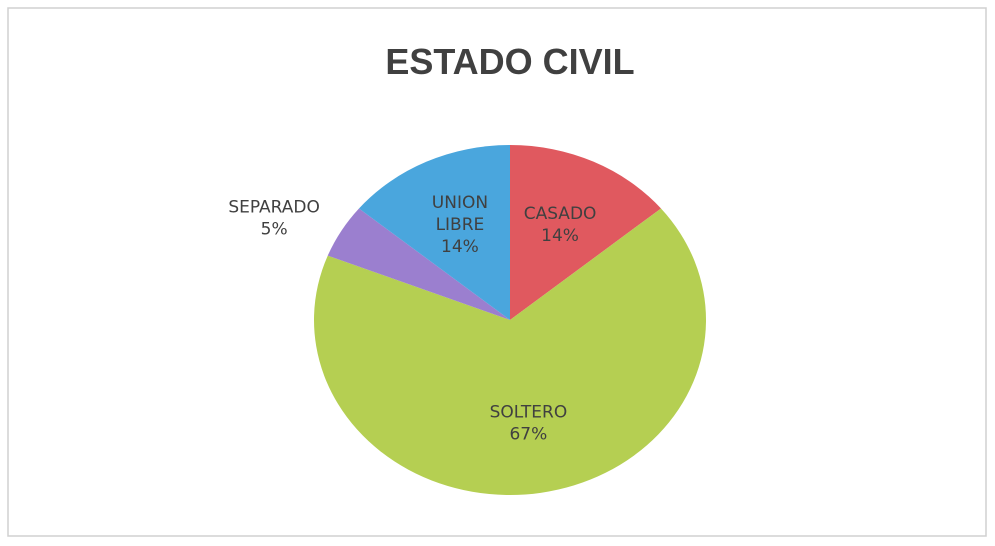 This screenshot has height=546, width=995. I want to click on category-label: CASADO, so click(560, 214).